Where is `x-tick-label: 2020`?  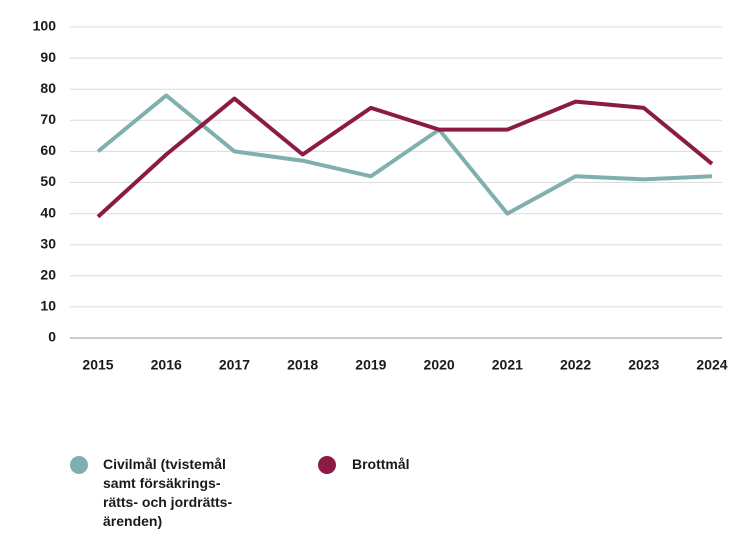
x-tick-label: 2020 is located at coordinates (439, 365).